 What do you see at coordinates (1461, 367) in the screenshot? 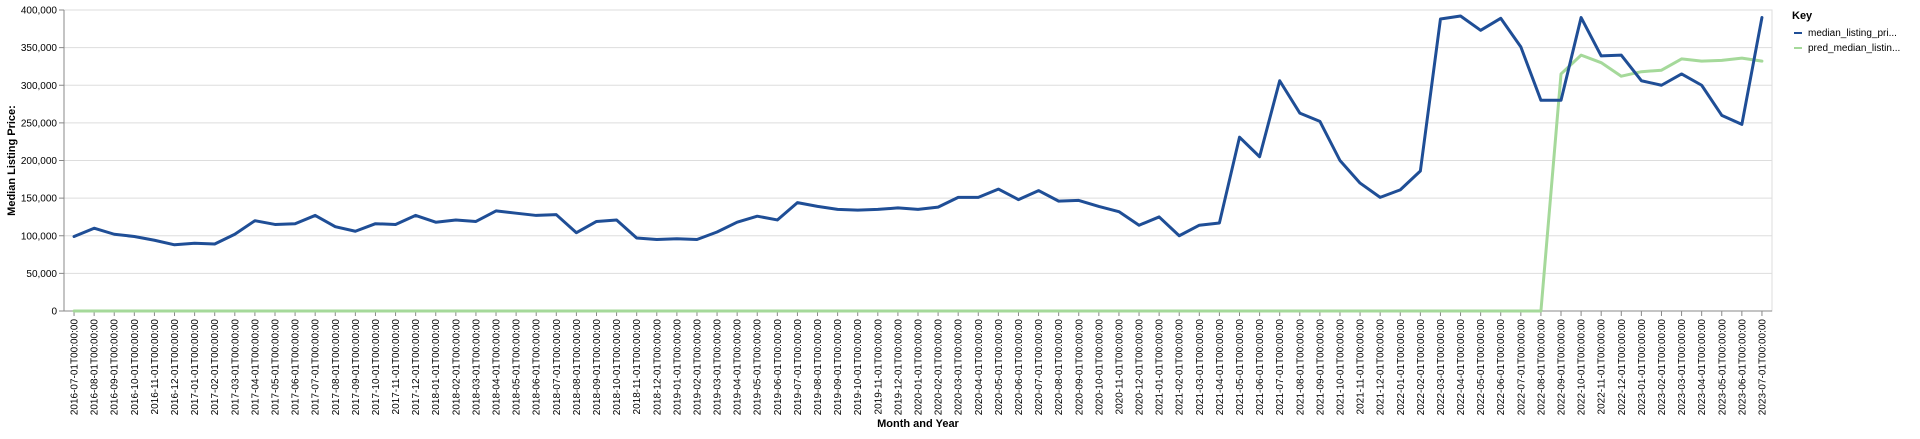
I see `x-tick-label: 2022-04-01T00:00:00` at bounding box center [1461, 367].